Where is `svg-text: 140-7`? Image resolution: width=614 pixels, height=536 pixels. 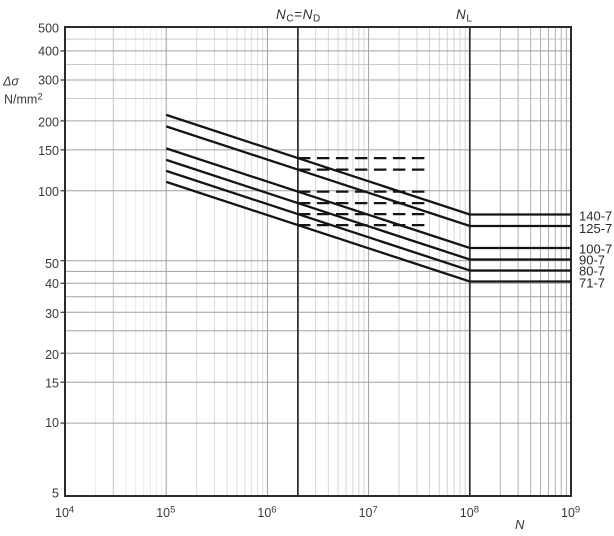
svg-text: 140-7 is located at coordinates (595, 215).